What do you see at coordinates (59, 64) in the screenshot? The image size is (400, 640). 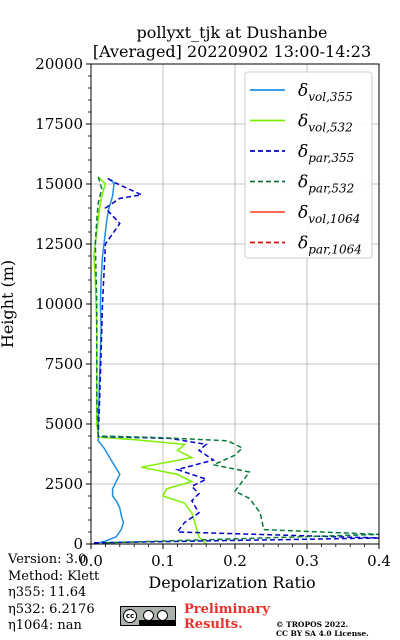 I see `y-tick-label: 20000` at bounding box center [59, 64].